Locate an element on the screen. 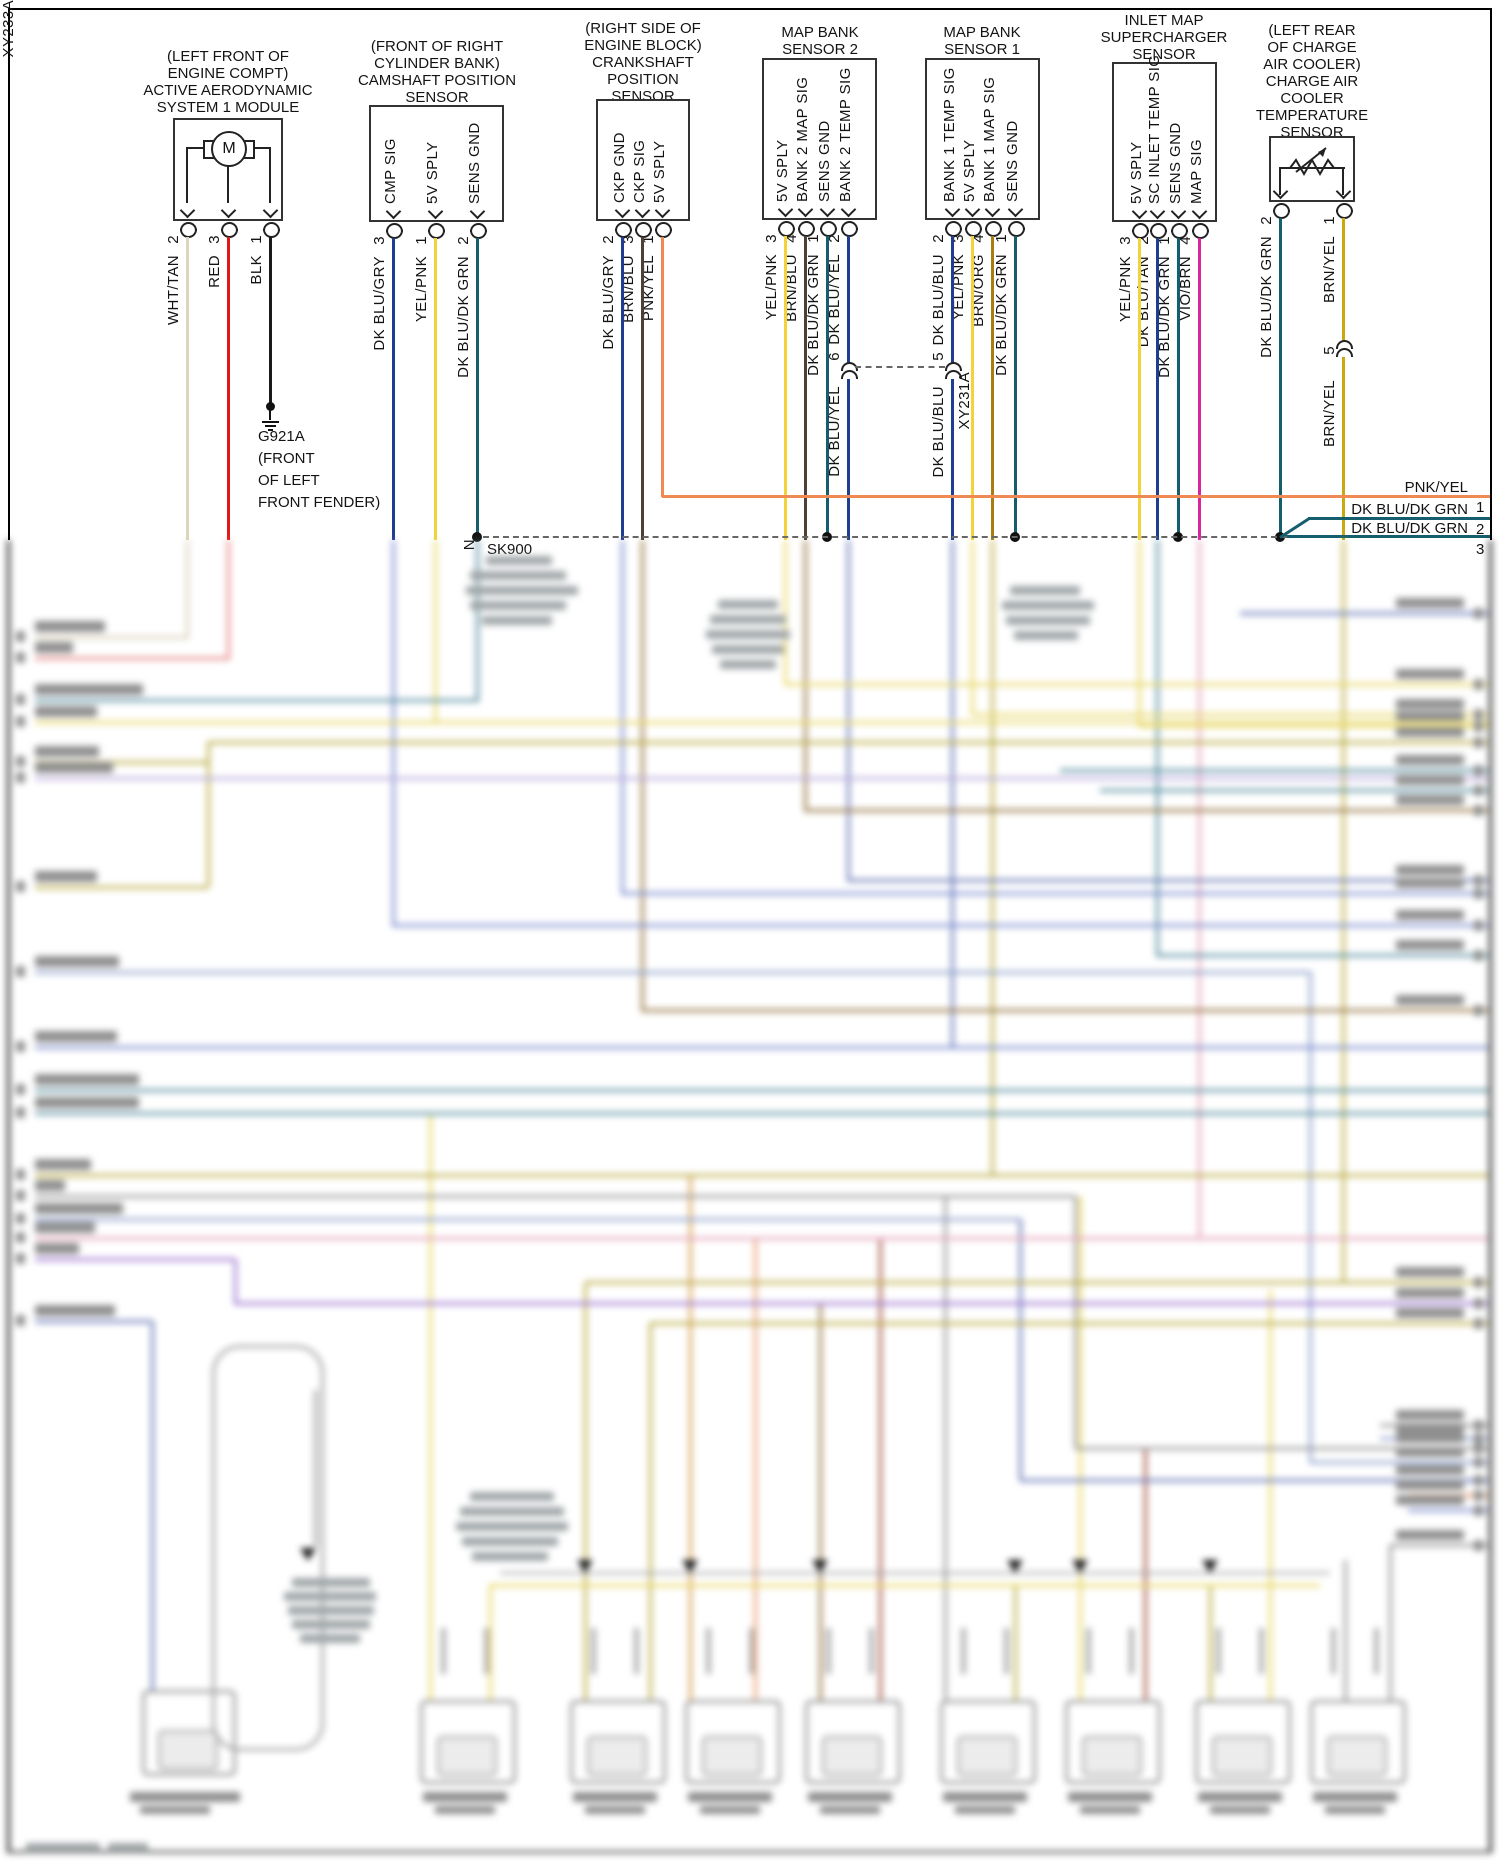 The width and height of the screenshot is (1500, 1861). blurred-harness-loop is located at coordinates (268, 1548).